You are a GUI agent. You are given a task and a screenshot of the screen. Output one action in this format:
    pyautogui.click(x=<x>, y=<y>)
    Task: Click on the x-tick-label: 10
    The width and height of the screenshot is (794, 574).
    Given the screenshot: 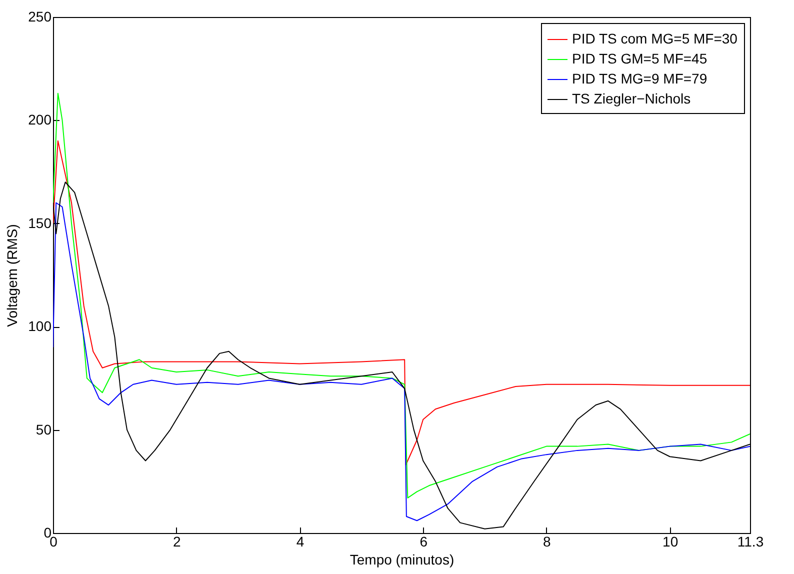 What is the action you would take?
    pyautogui.click(x=670, y=542)
    